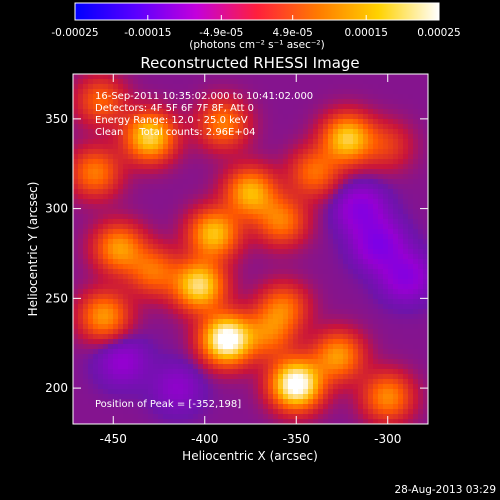 This screenshot has width=500, height=500. What do you see at coordinates (221, 33) in the screenshot?
I see `colorbar-tick-label: -4.9e-05` at bounding box center [221, 33].